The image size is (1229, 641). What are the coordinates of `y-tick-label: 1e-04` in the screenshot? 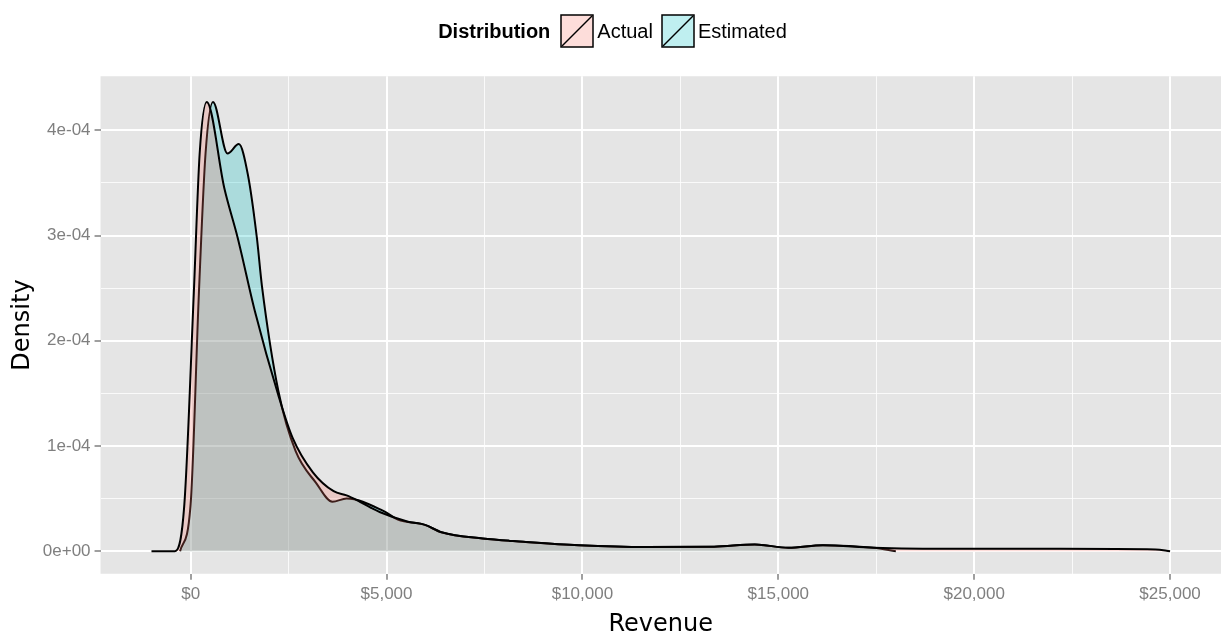 It's located at (69, 445).